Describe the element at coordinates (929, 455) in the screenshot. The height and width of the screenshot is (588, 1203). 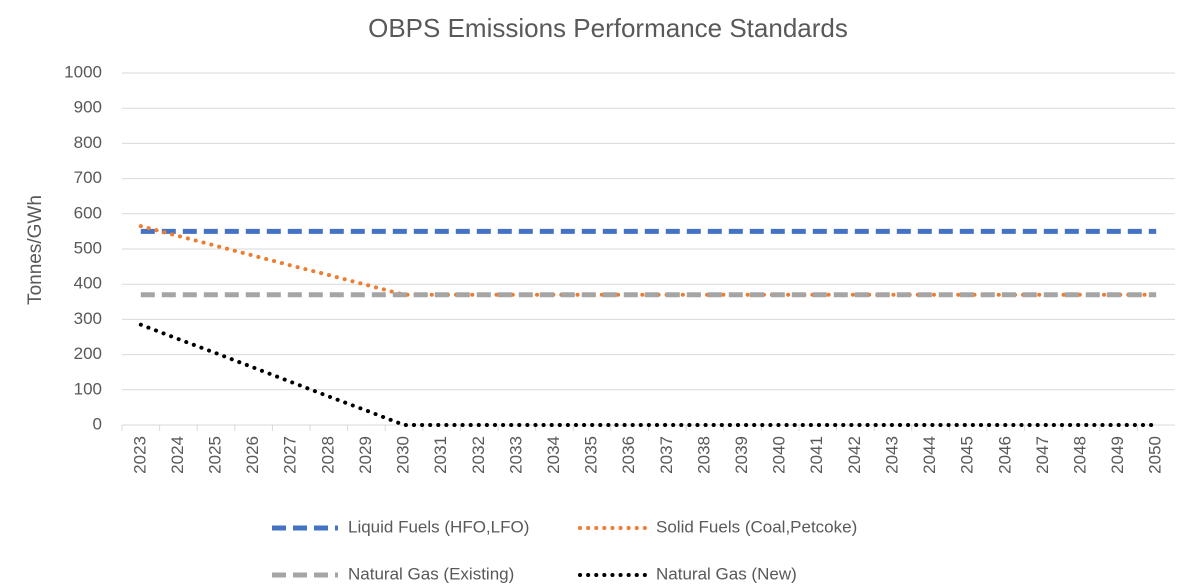
I see `x-tick-label: 2044` at that location.